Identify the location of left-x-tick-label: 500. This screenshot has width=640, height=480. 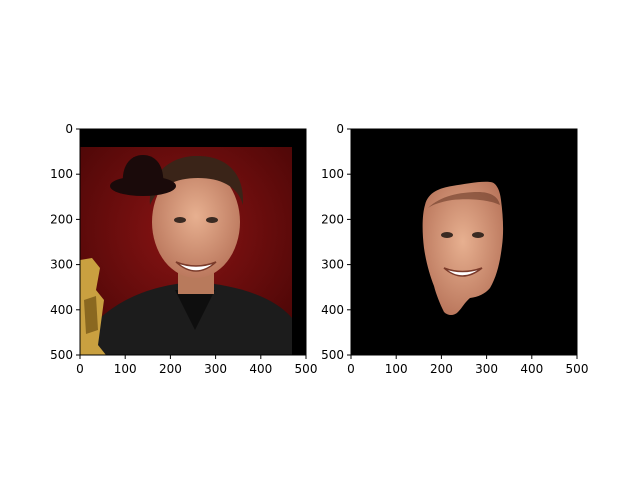
(306, 369).